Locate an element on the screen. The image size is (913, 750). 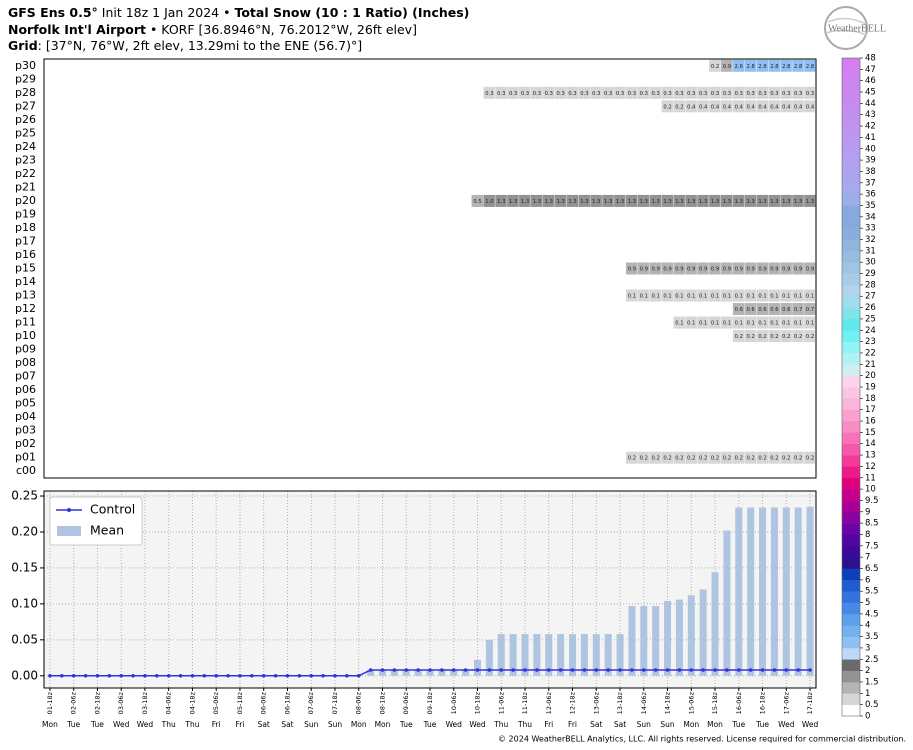
member-label: p22 is located at coordinates (25, 173).